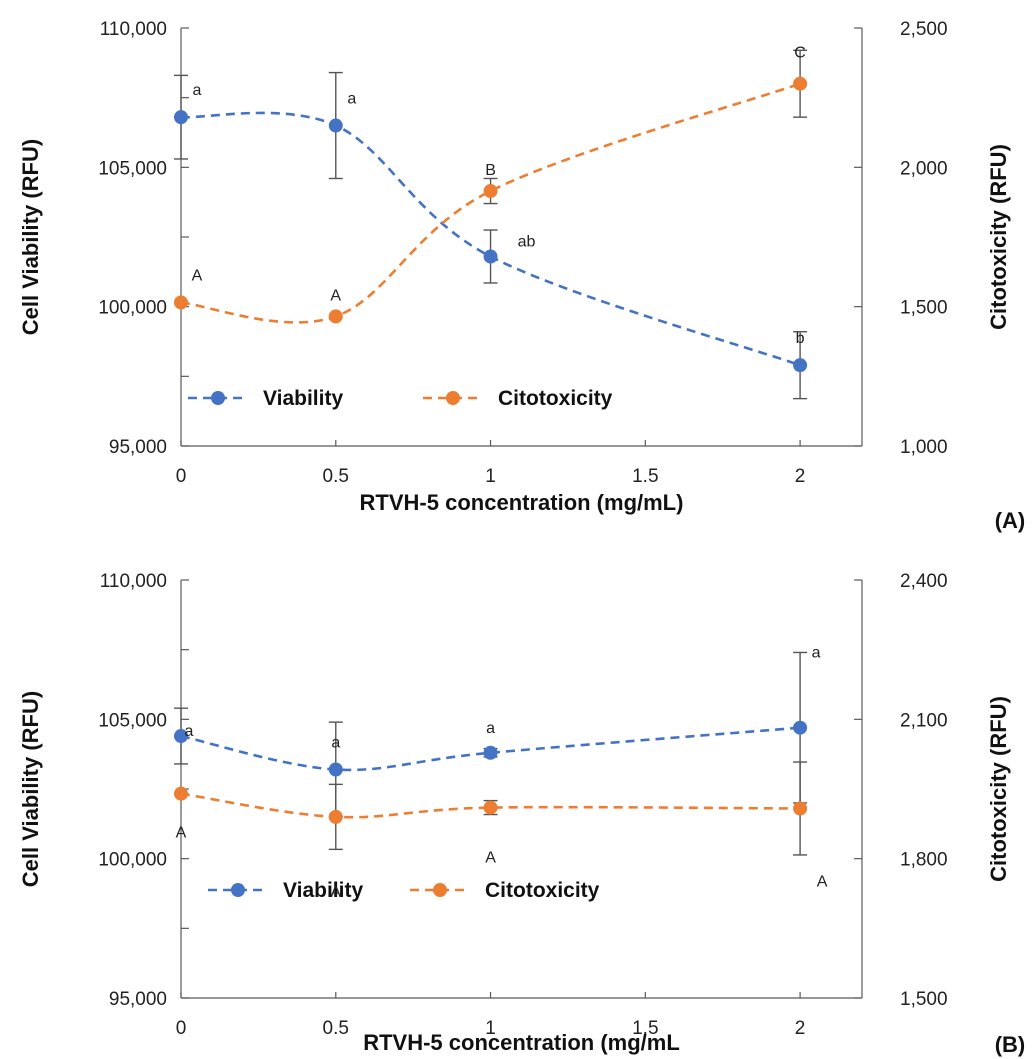  I want to click on significance-label: C, so click(800, 53).